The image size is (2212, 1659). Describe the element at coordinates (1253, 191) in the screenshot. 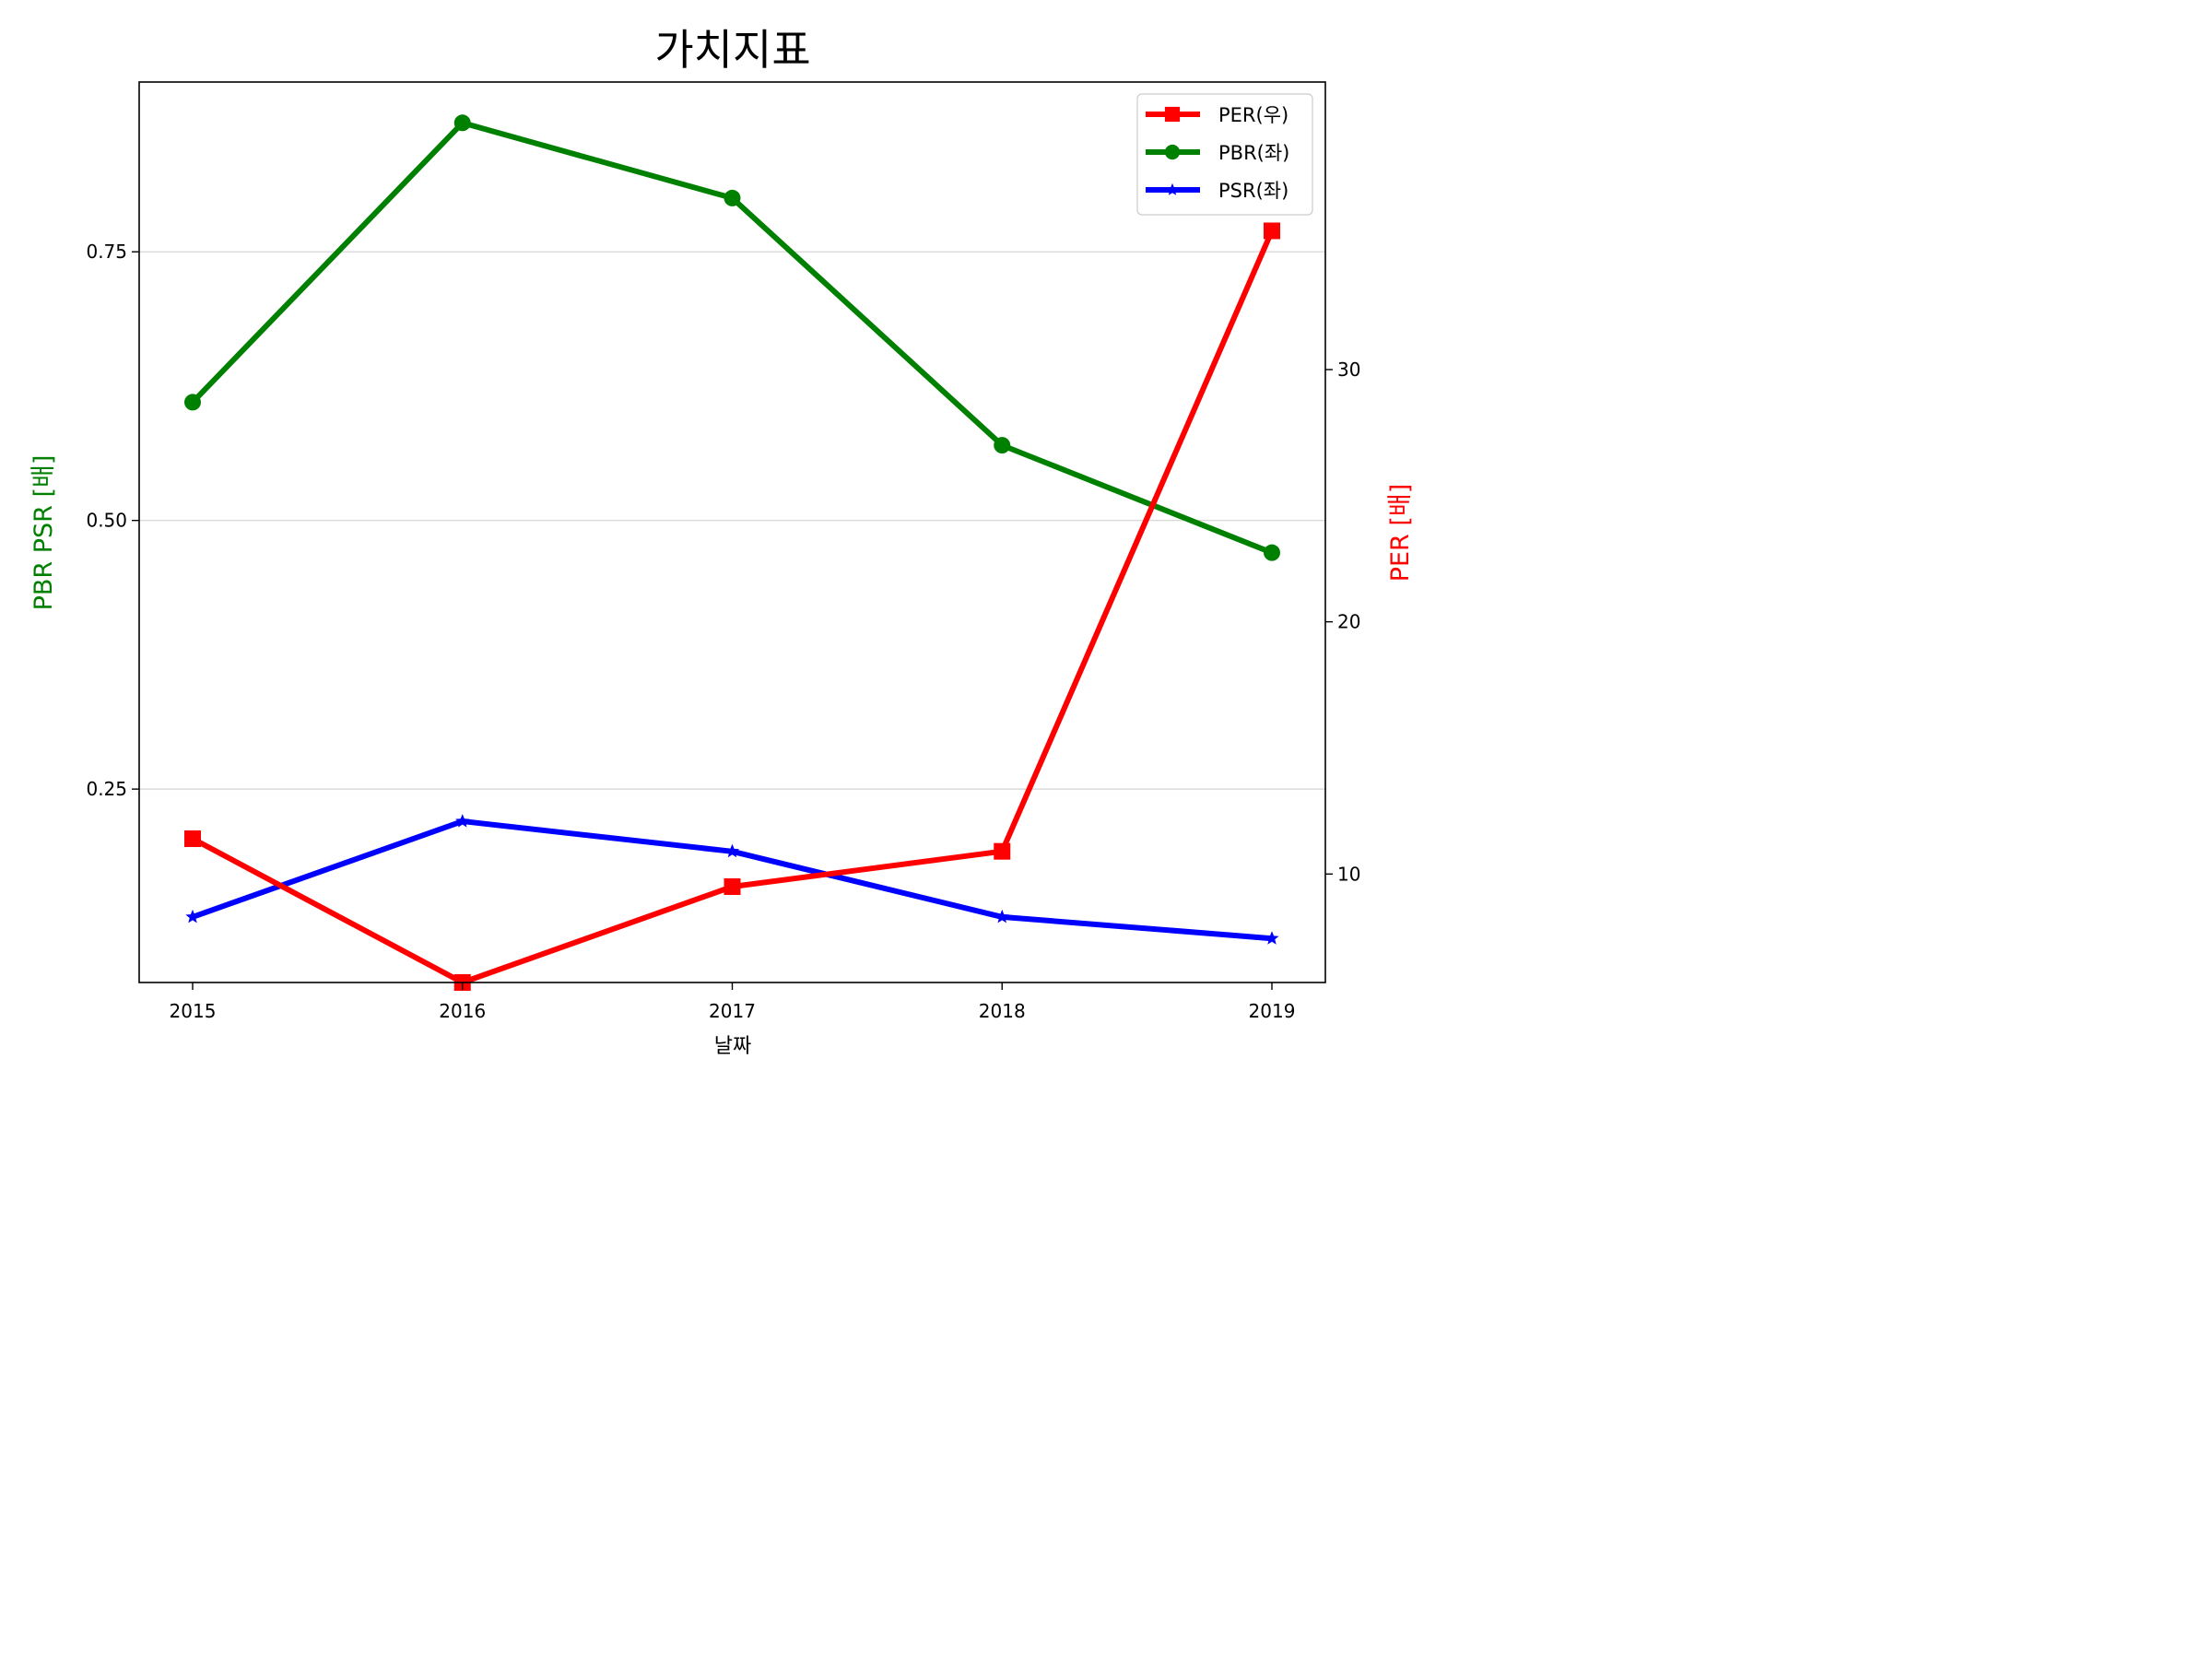

I see `legend-label: PSR(좌)` at that location.